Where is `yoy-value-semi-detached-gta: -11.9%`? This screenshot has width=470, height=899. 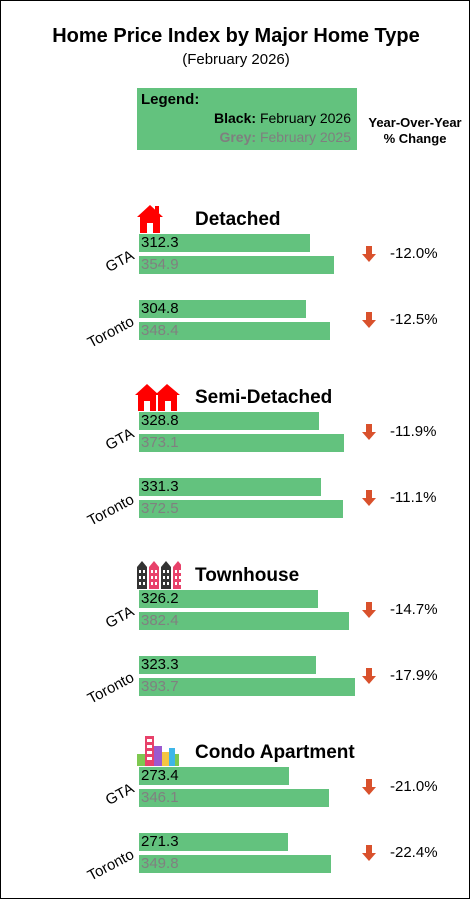
yoy-value-semi-detached-gta: -11.9% is located at coordinates (413, 431).